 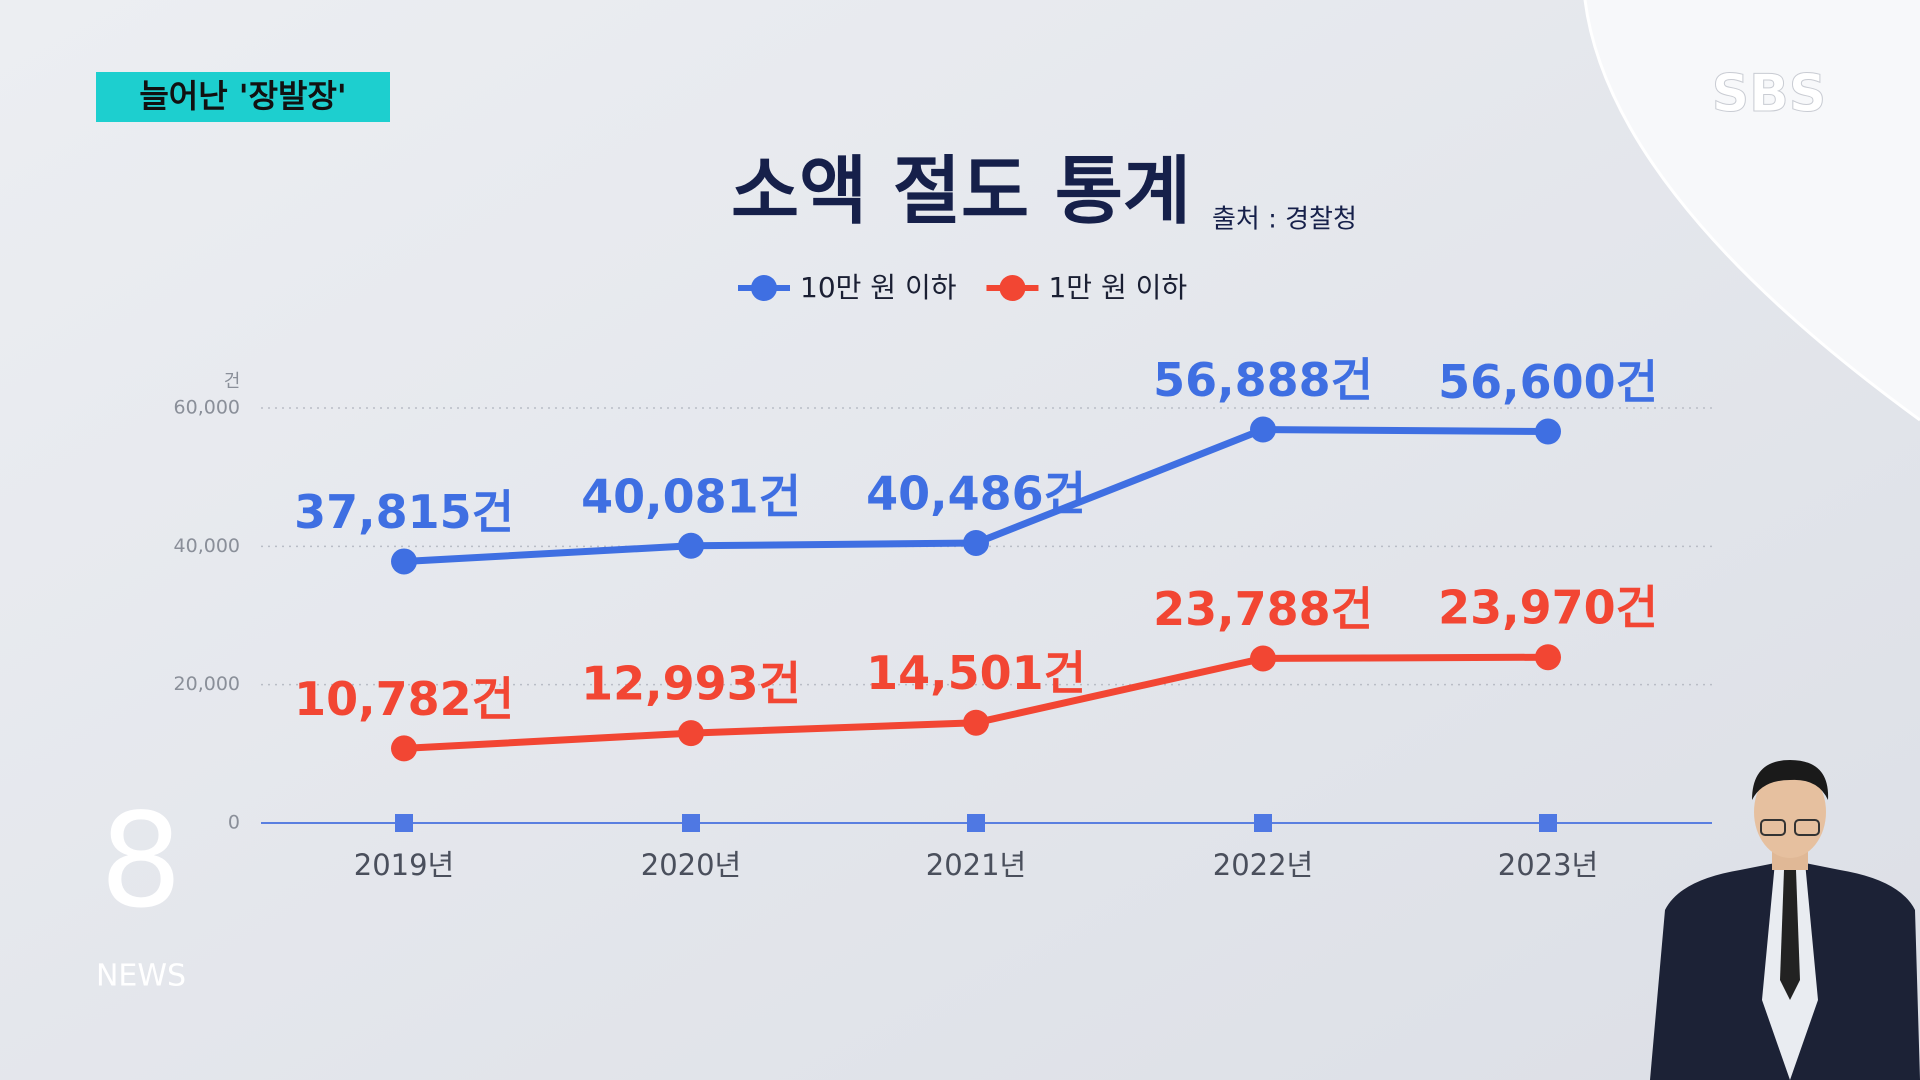 What do you see at coordinates (1548, 865) in the screenshot?
I see `x-tick-label: 2023년` at bounding box center [1548, 865].